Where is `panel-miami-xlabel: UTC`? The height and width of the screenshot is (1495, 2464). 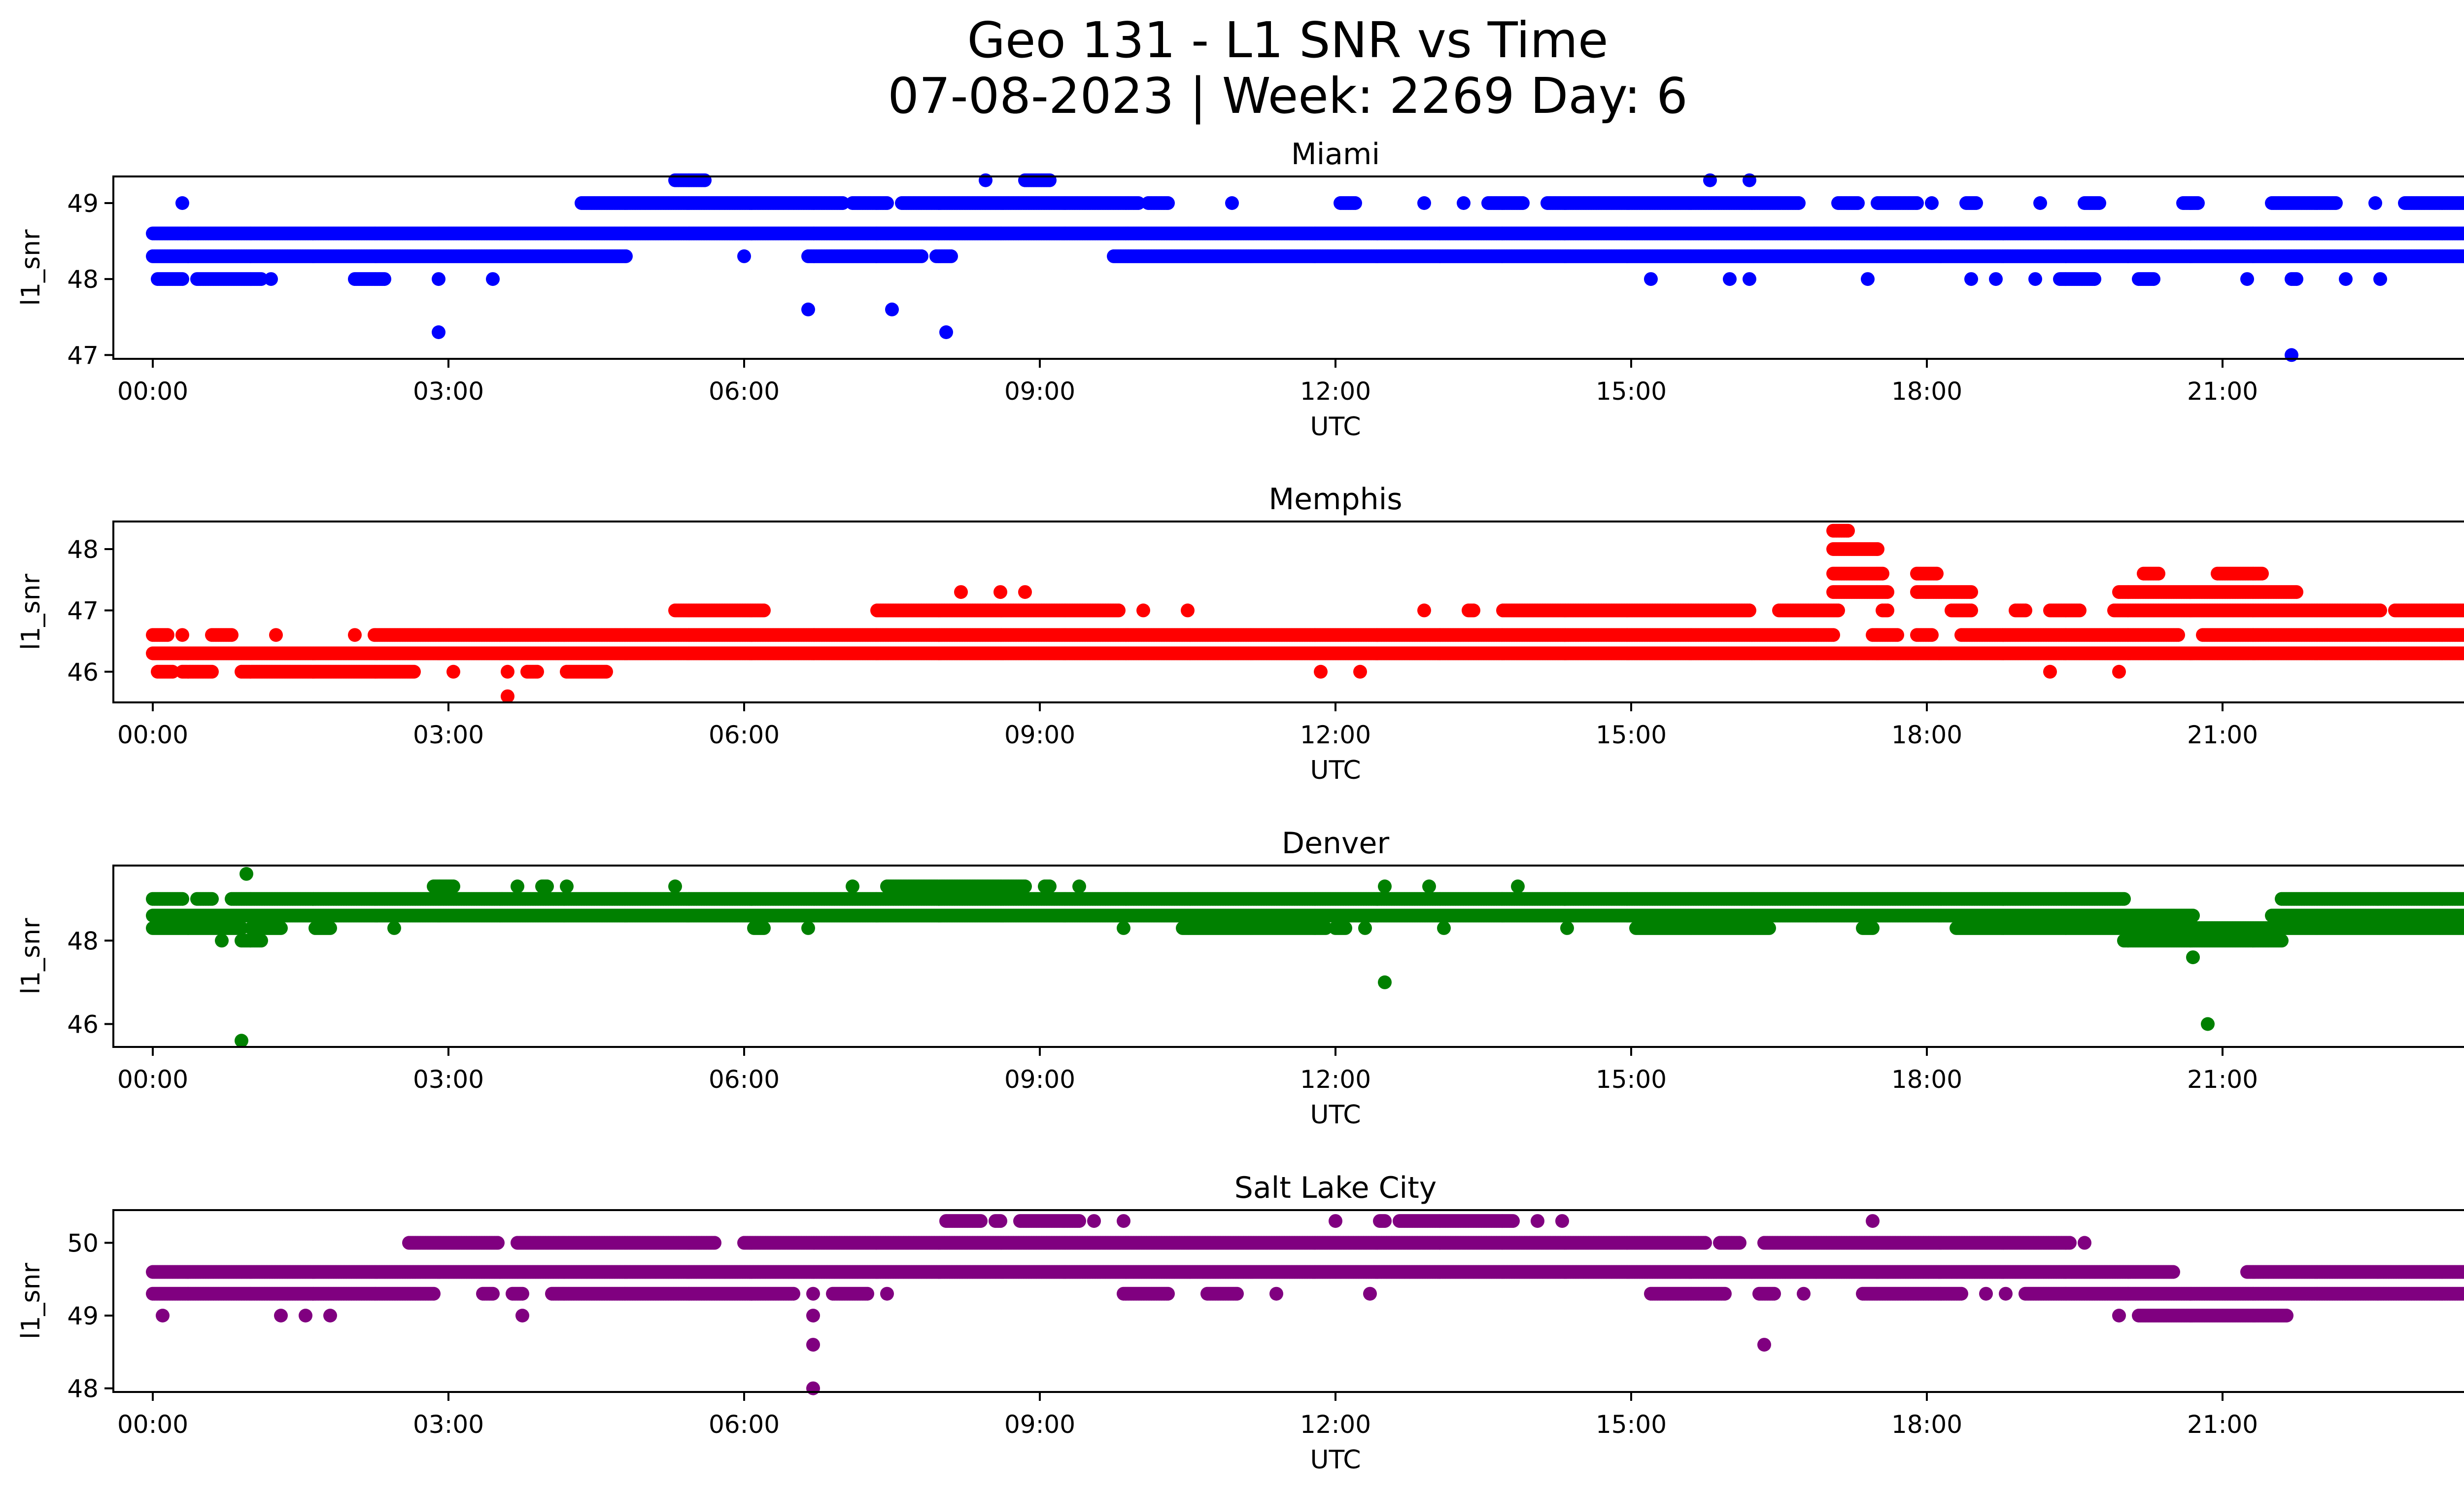 panel-miami-xlabel: UTC is located at coordinates (1335, 427).